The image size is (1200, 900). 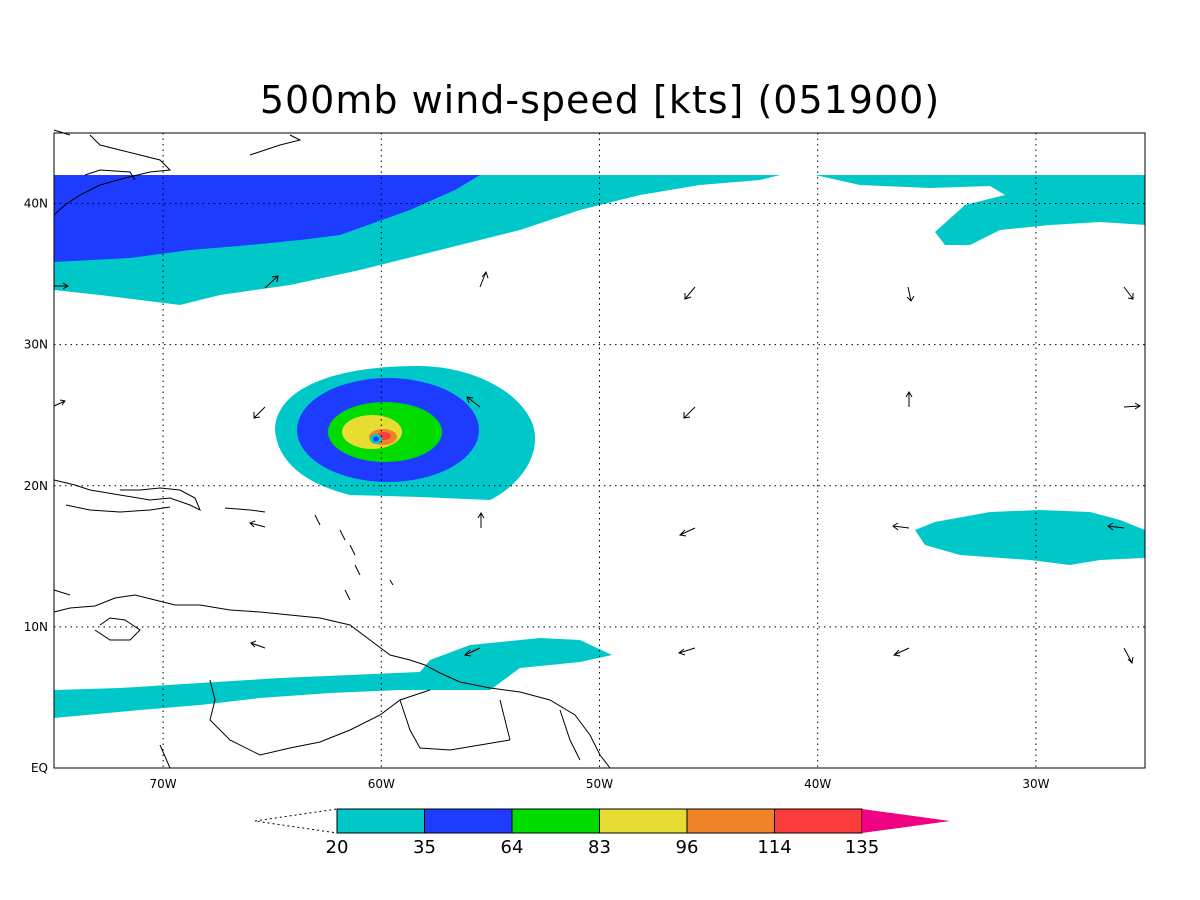 What do you see at coordinates (163, 784) in the screenshot?
I see `lon-tick-label: 70W` at bounding box center [163, 784].